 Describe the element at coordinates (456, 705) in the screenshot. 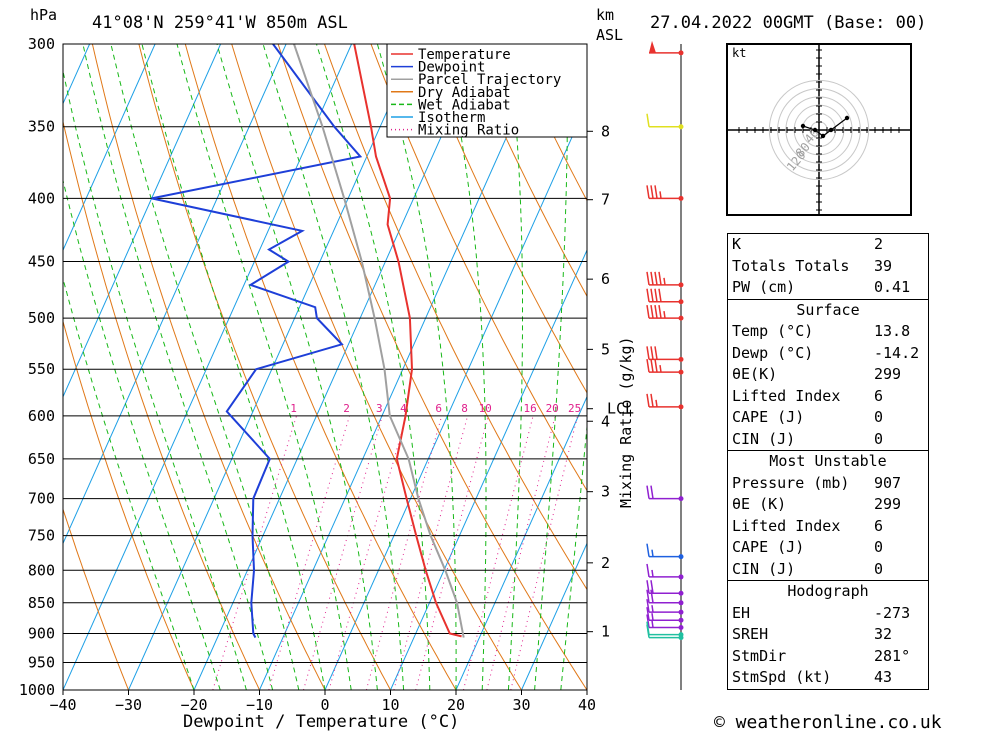

I see `temp-tick-label: 20` at that location.